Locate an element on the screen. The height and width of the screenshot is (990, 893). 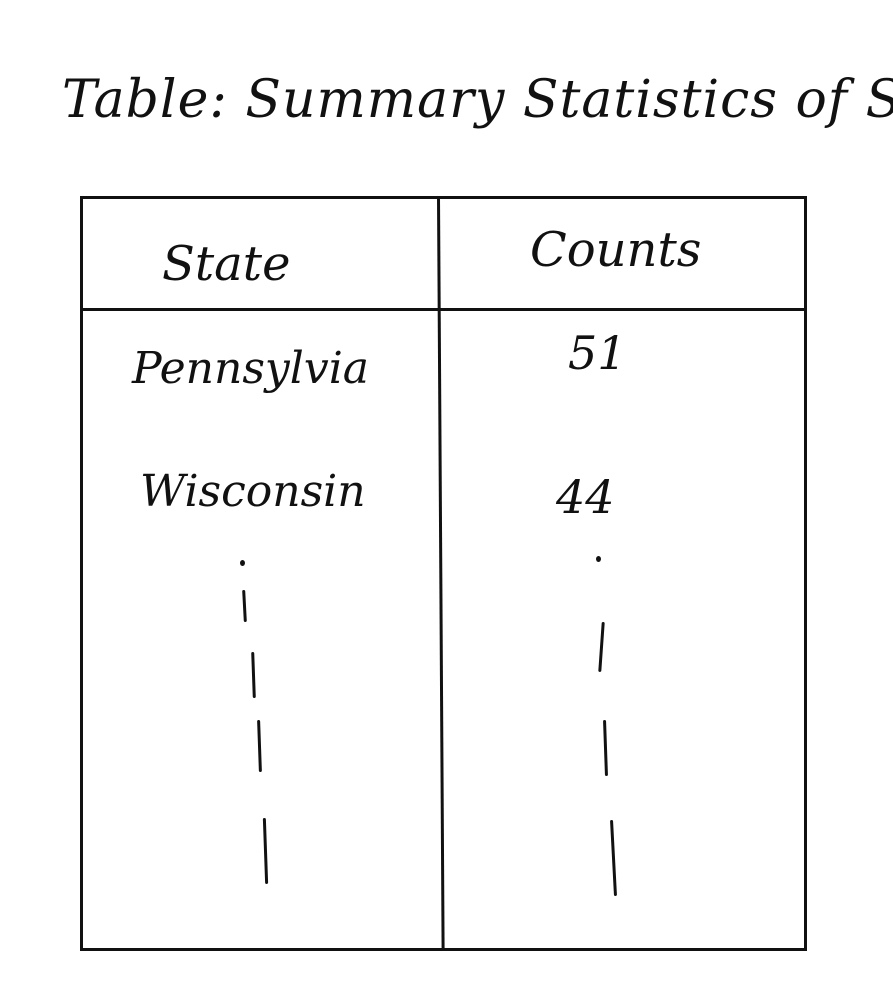
table-cell-count: 44 is located at coordinates (585, 497).